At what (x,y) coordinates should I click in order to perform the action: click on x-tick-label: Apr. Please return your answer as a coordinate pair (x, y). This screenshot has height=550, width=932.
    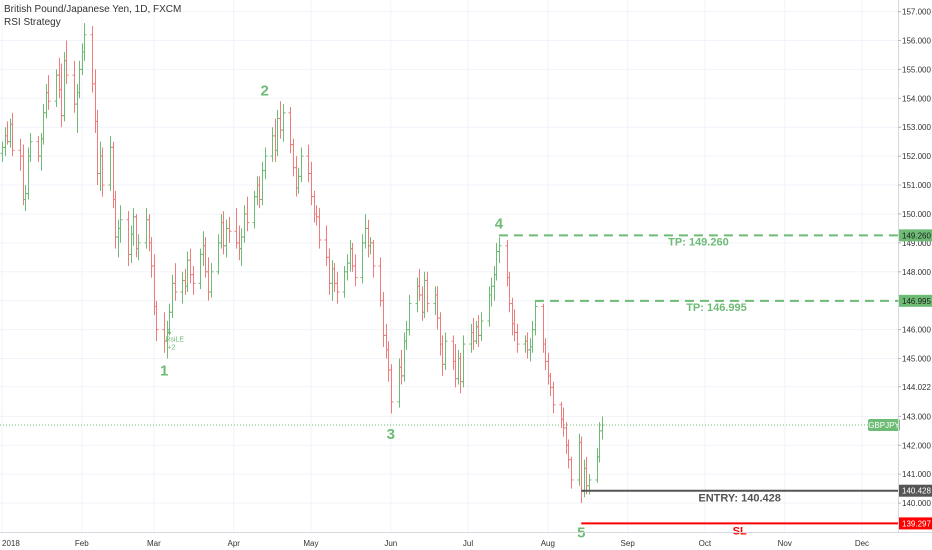
    Looking at the image, I should click on (233, 543).